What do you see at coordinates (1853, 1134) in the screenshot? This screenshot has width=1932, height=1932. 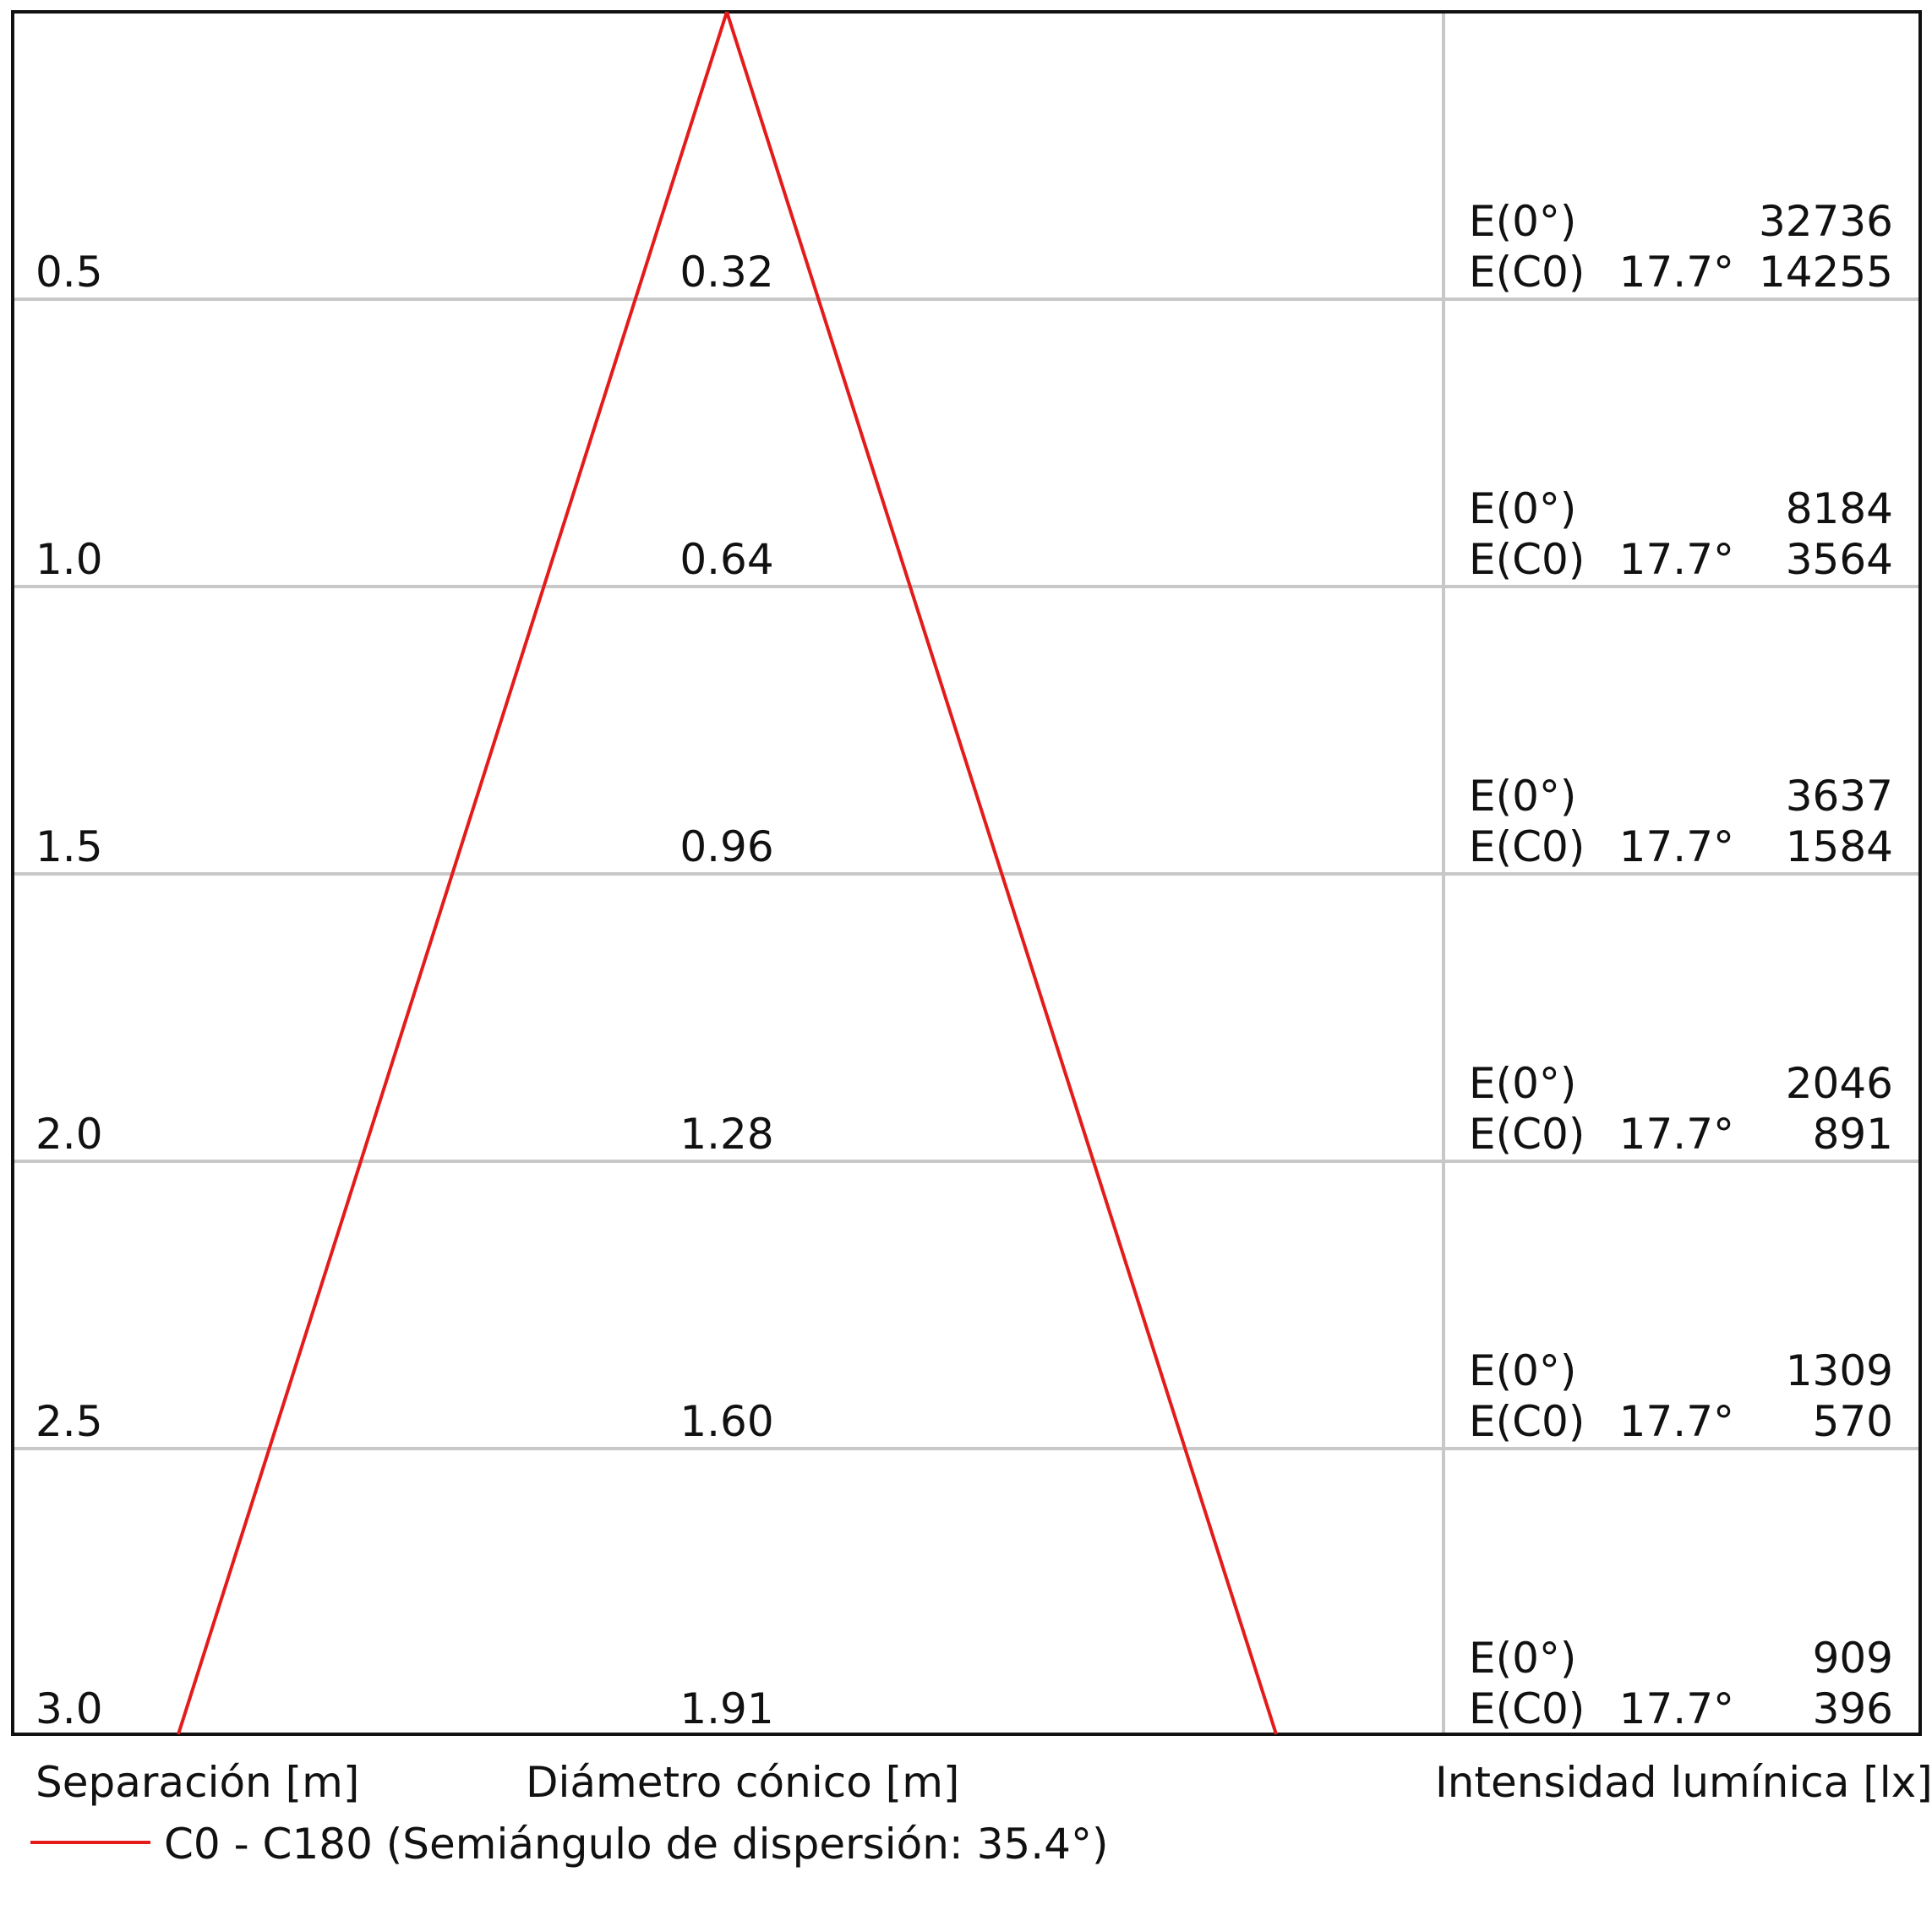 I see `ec0-value: 891` at bounding box center [1853, 1134].